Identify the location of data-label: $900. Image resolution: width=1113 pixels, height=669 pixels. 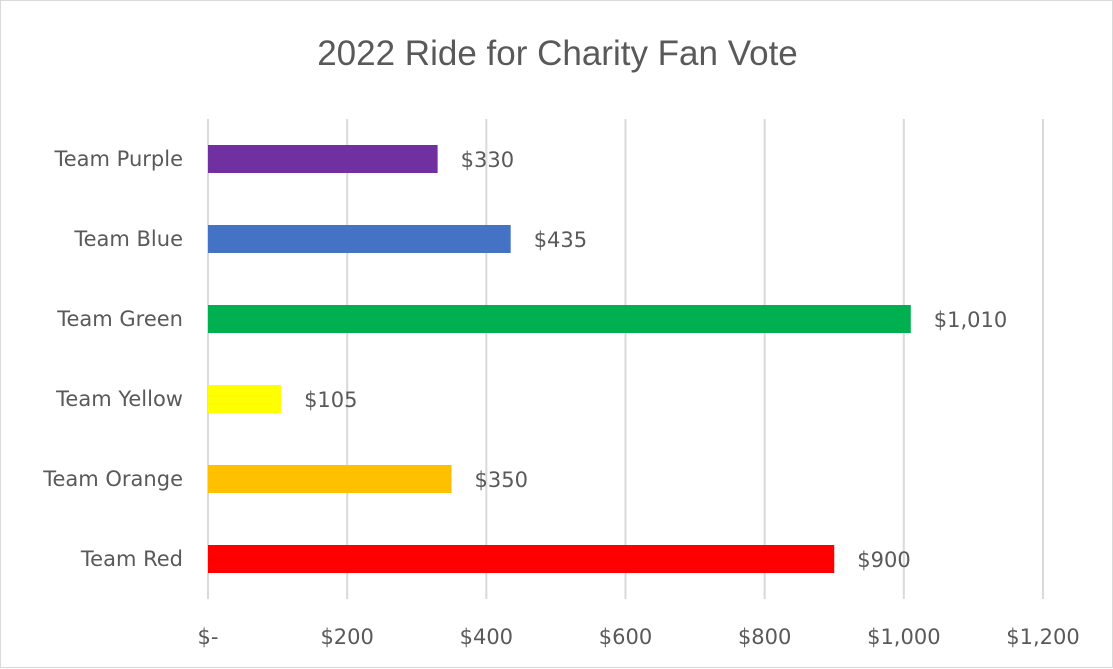
(883, 560).